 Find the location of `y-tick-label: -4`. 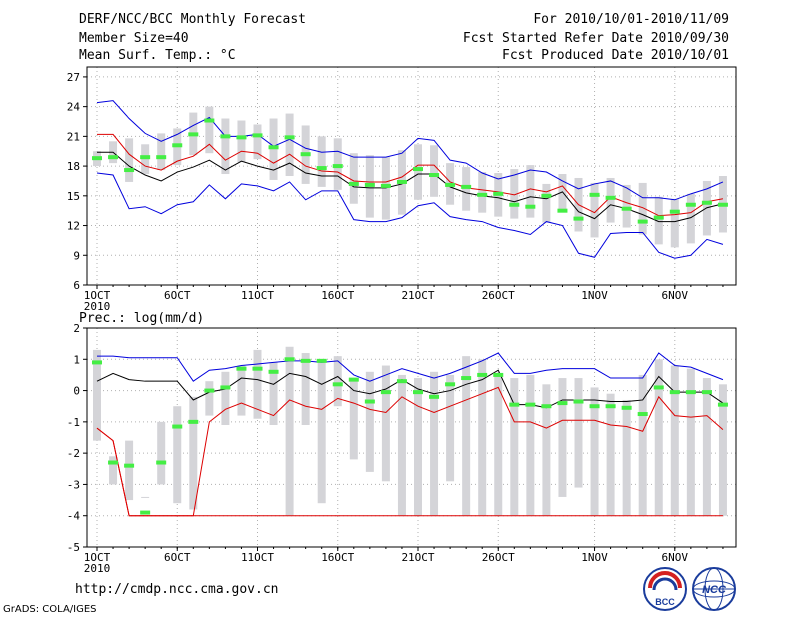

y-tick-label: -4 is located at coordinates (74, 516).